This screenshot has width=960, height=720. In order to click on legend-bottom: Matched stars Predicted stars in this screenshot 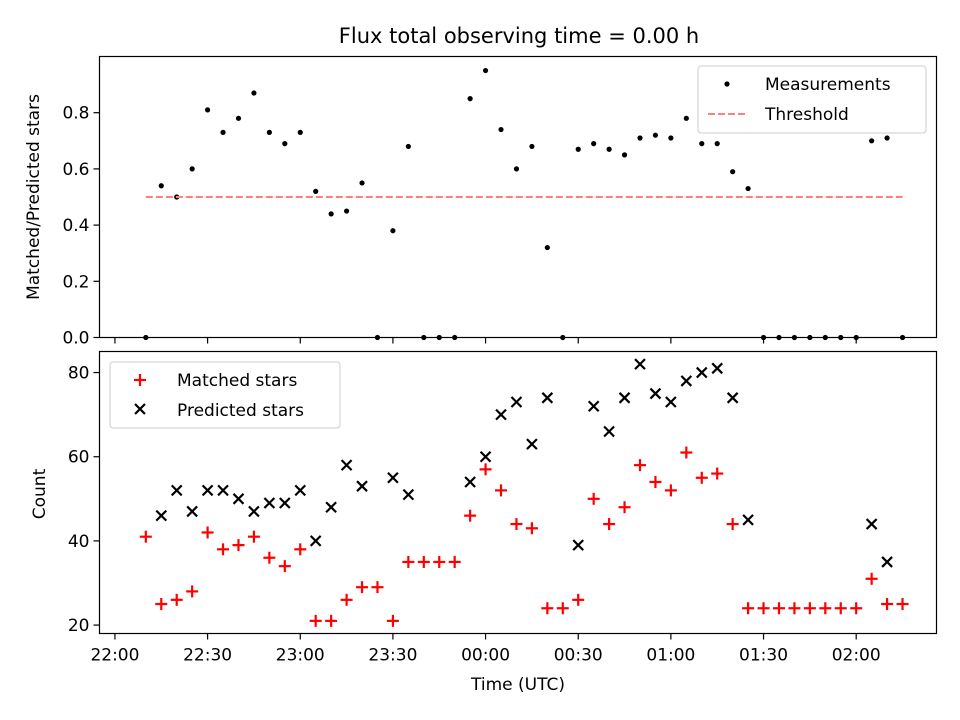, I will do `click(225, 395)`.